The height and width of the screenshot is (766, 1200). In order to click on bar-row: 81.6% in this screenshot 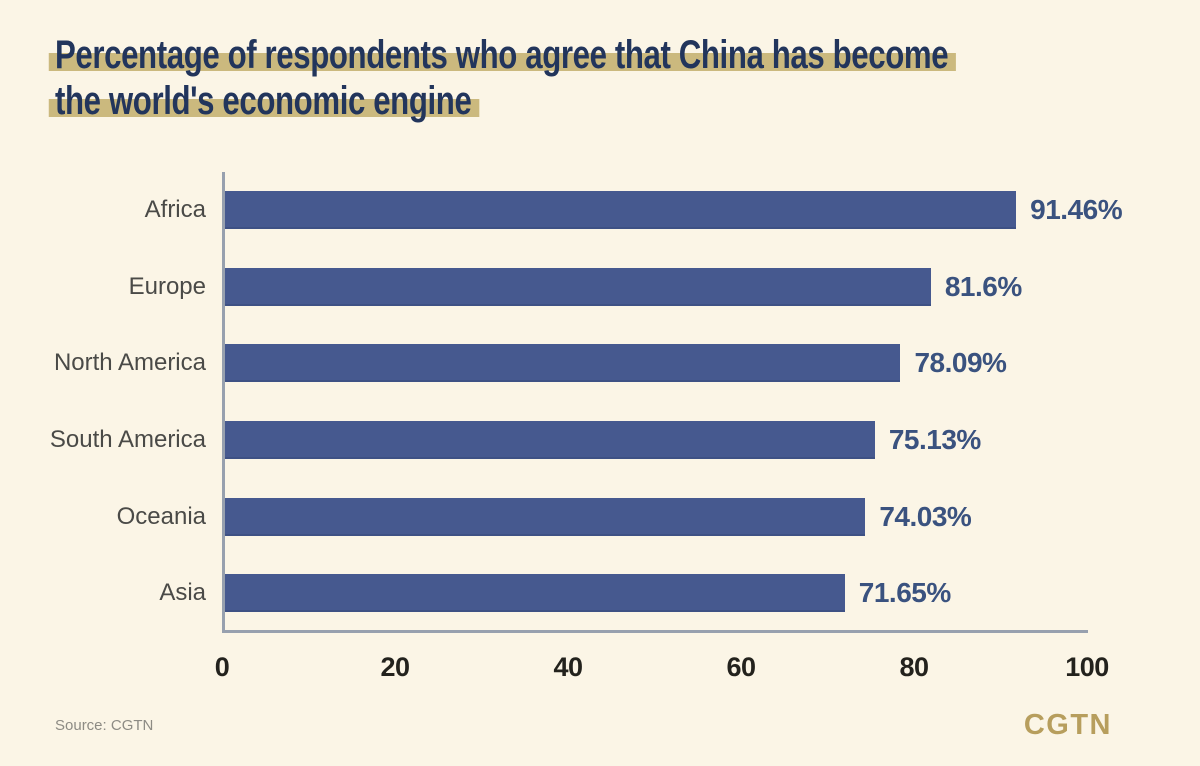, I will do `click(705, 287)`.